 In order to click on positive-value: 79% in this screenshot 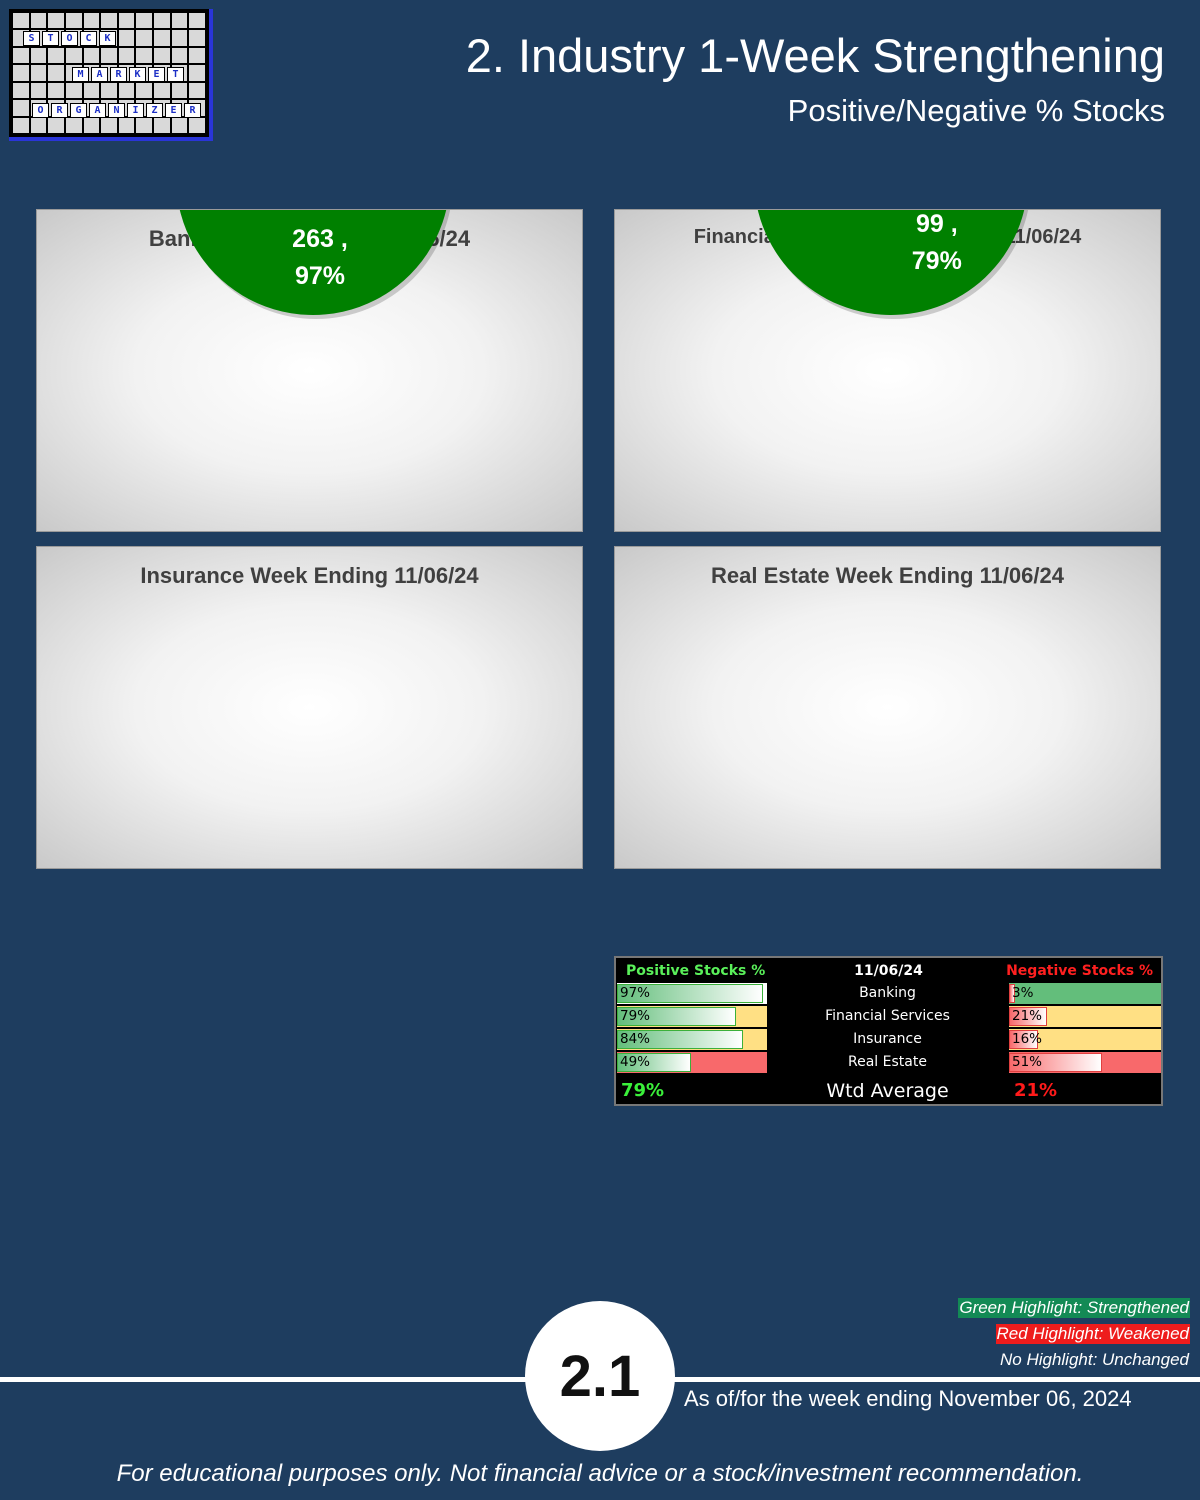, I will do `click(635, 1016)`.